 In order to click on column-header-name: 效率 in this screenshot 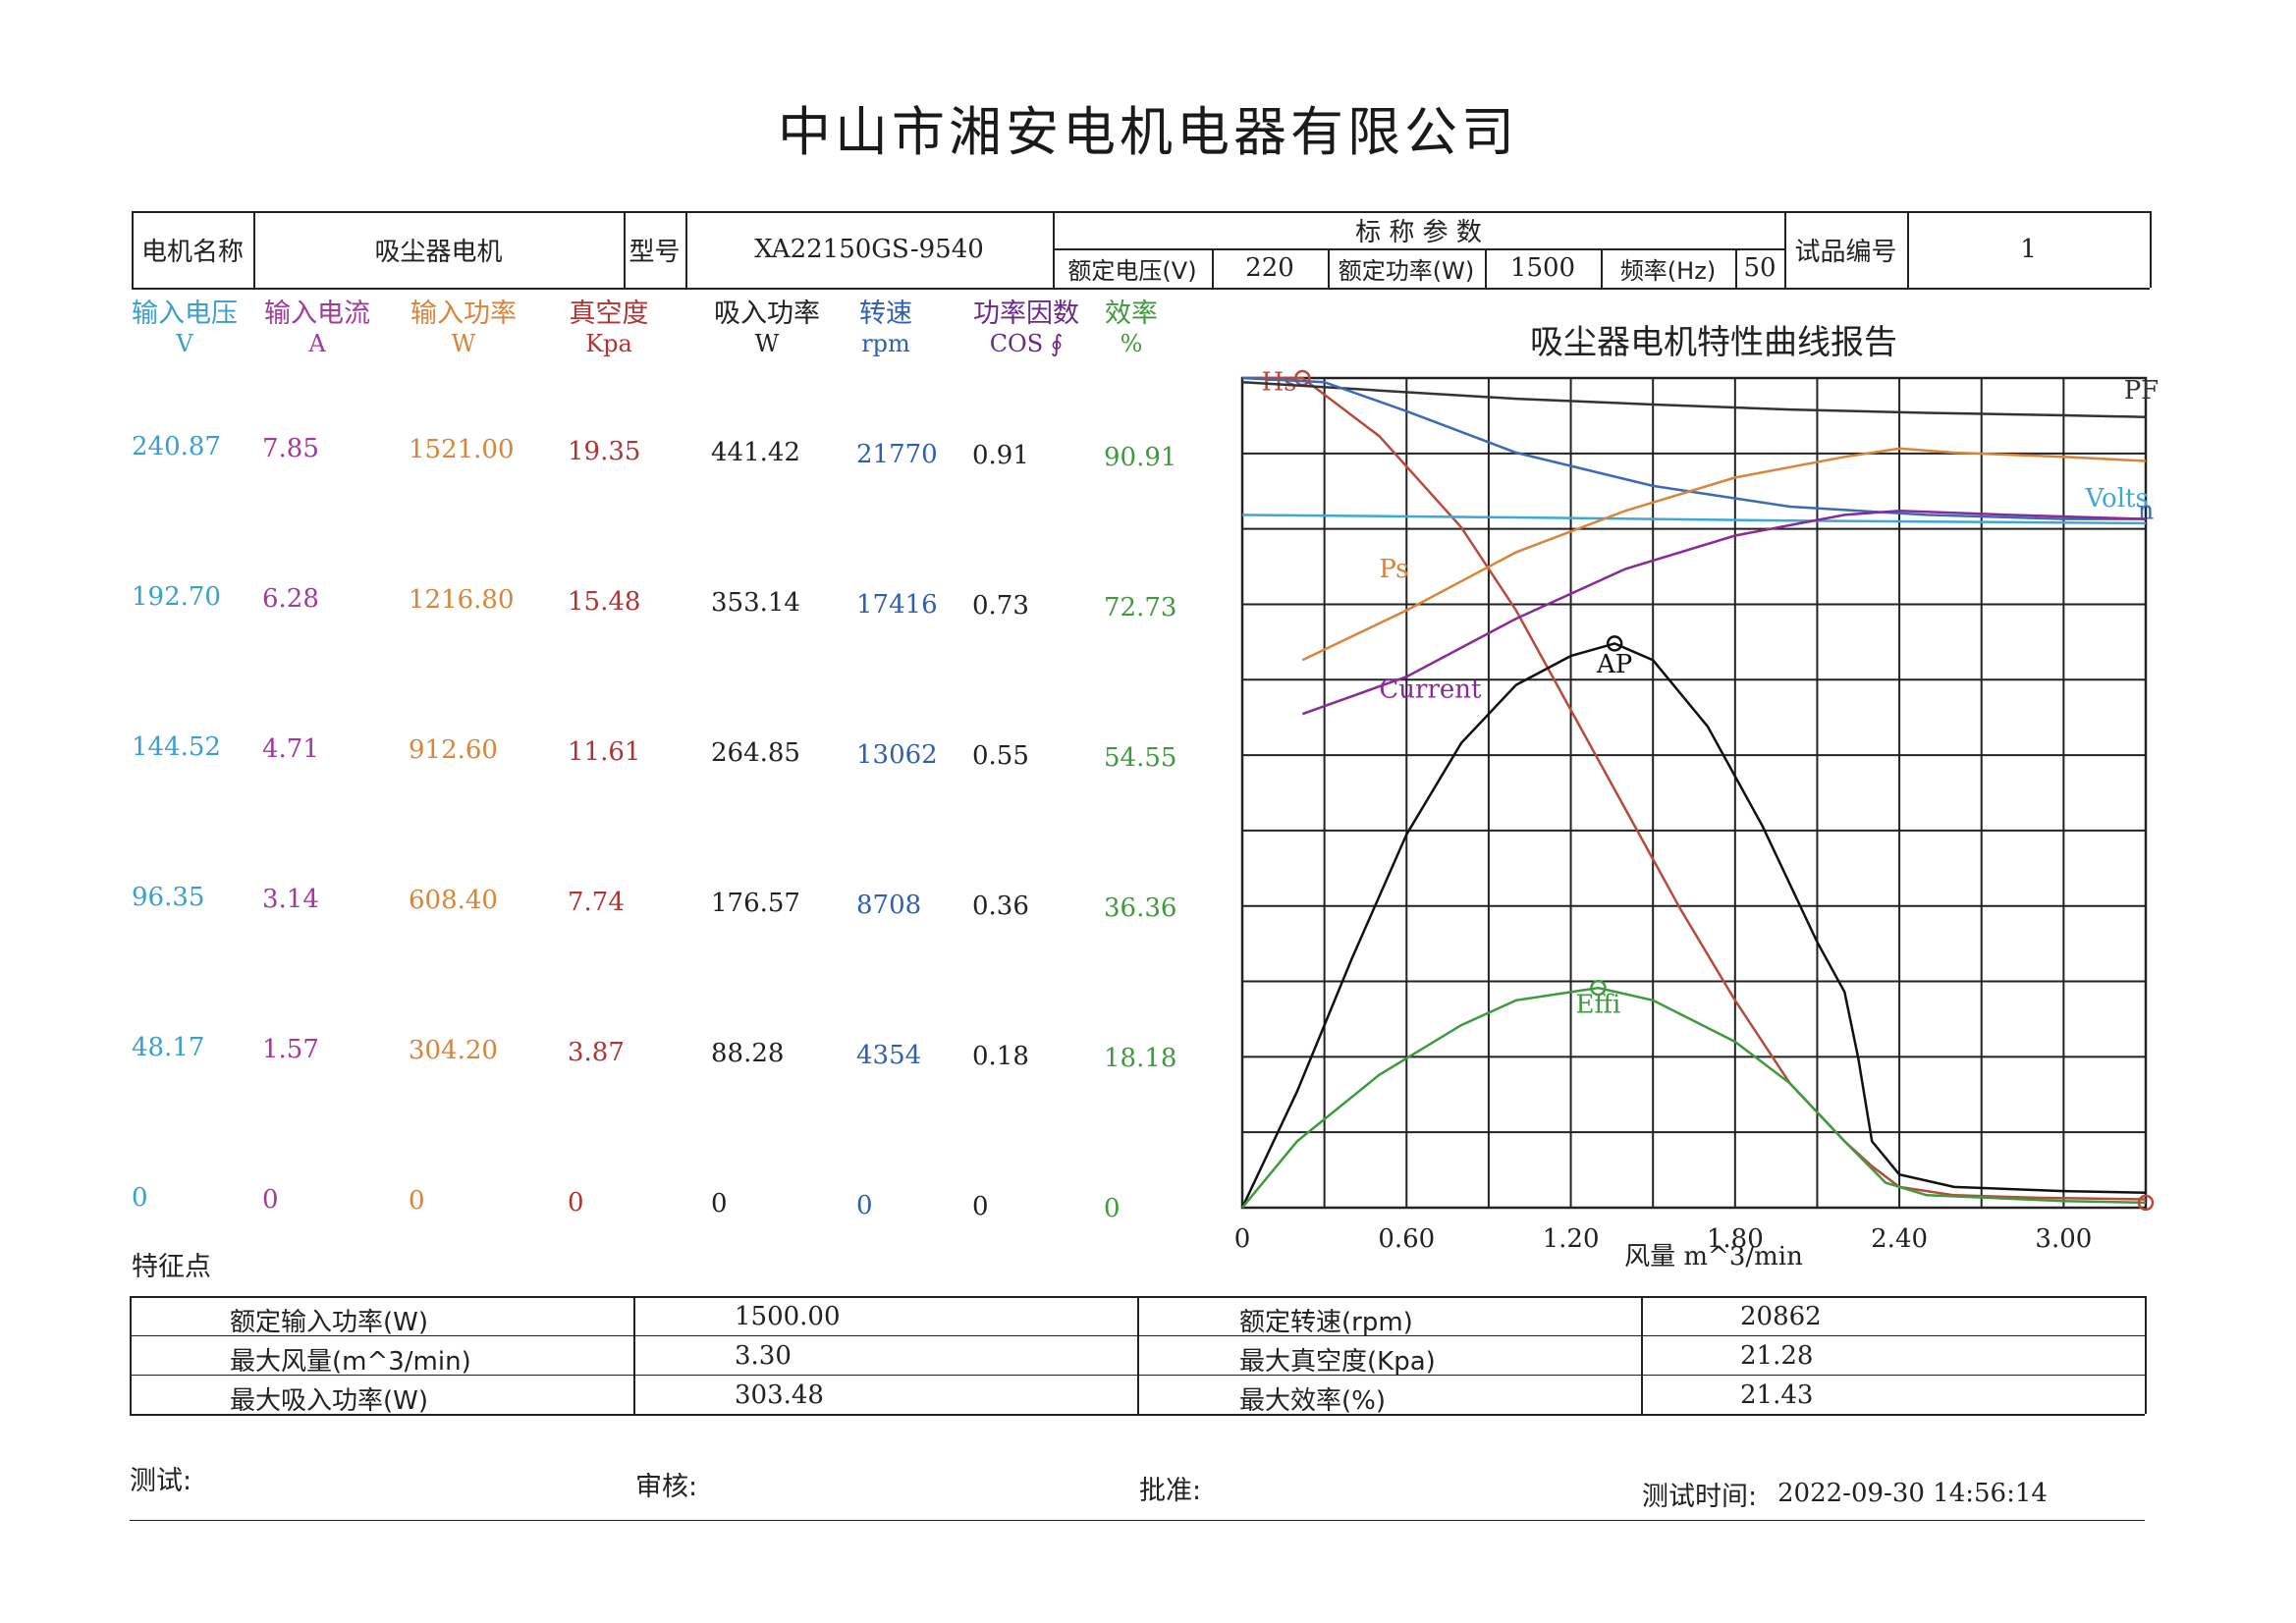, I will do `click(1131, 313)`.